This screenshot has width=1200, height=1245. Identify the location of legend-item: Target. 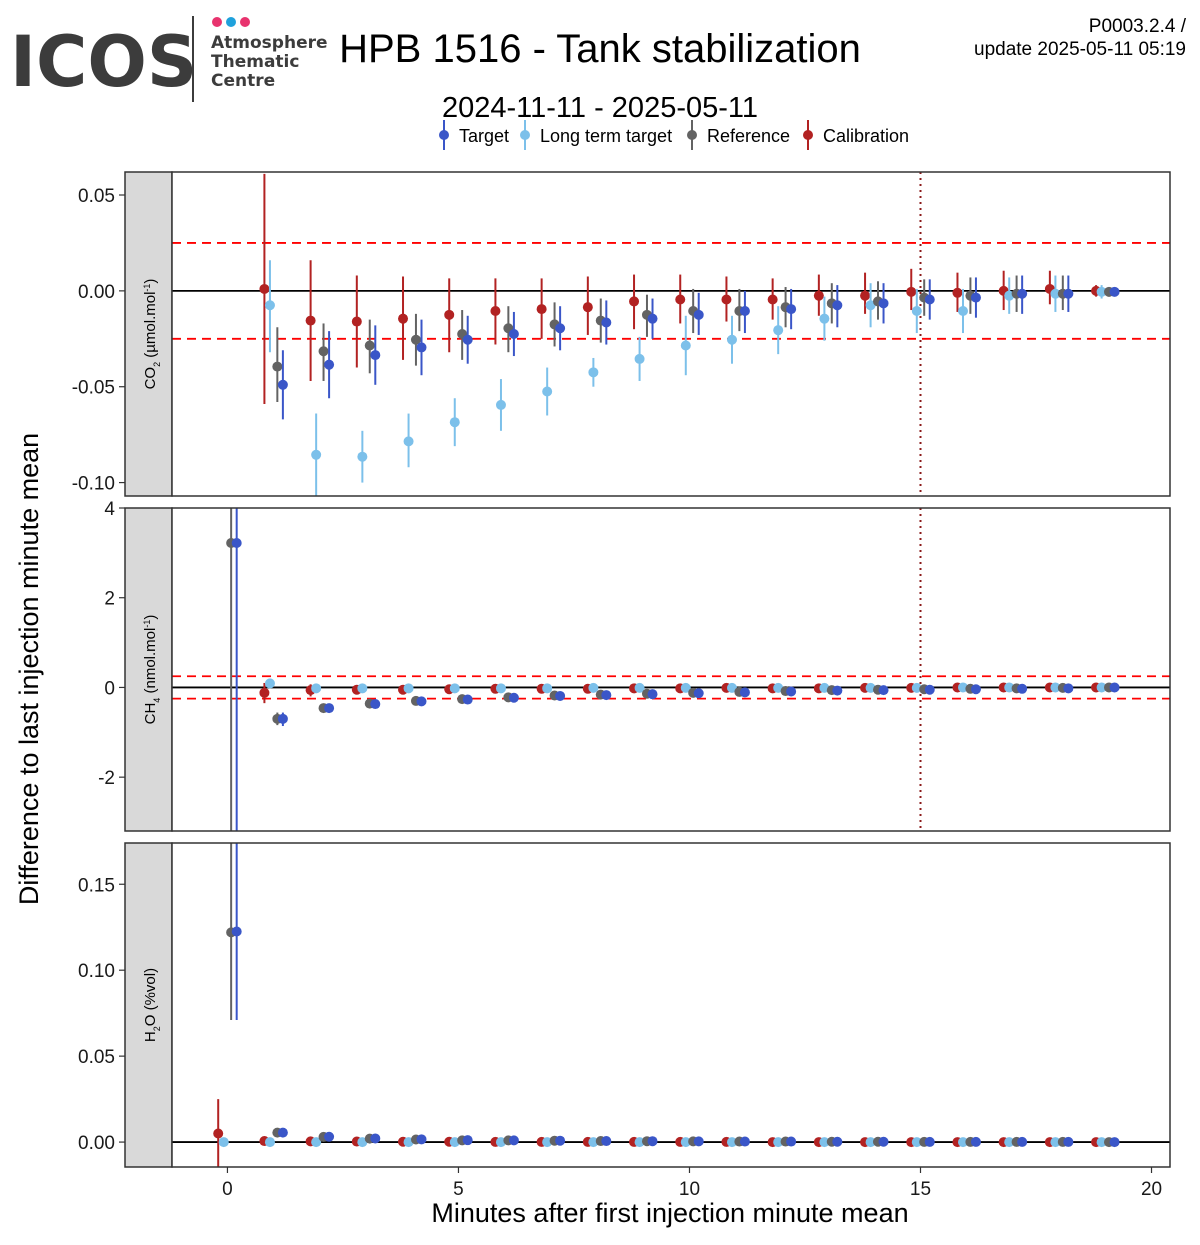
(474, 135).